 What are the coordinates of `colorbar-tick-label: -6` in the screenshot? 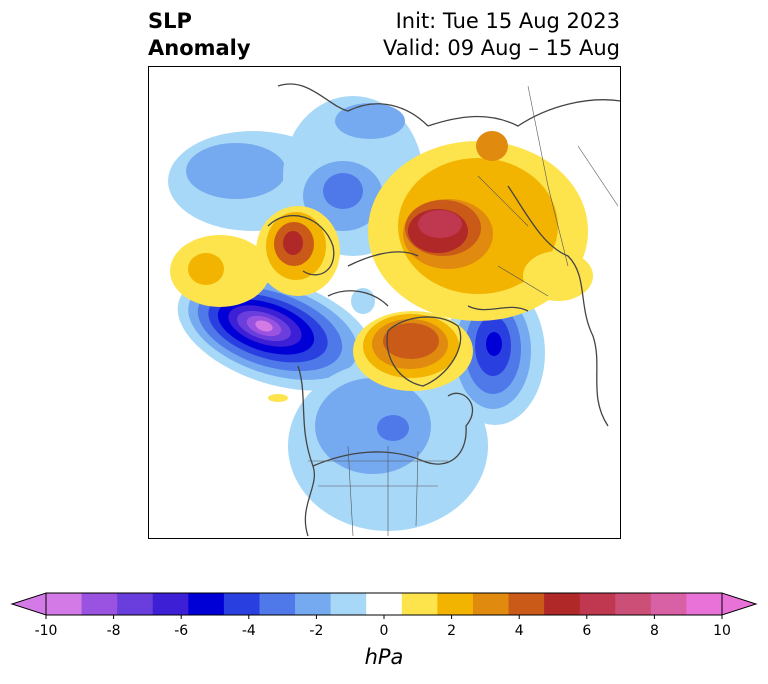 It's located at (181, 631).